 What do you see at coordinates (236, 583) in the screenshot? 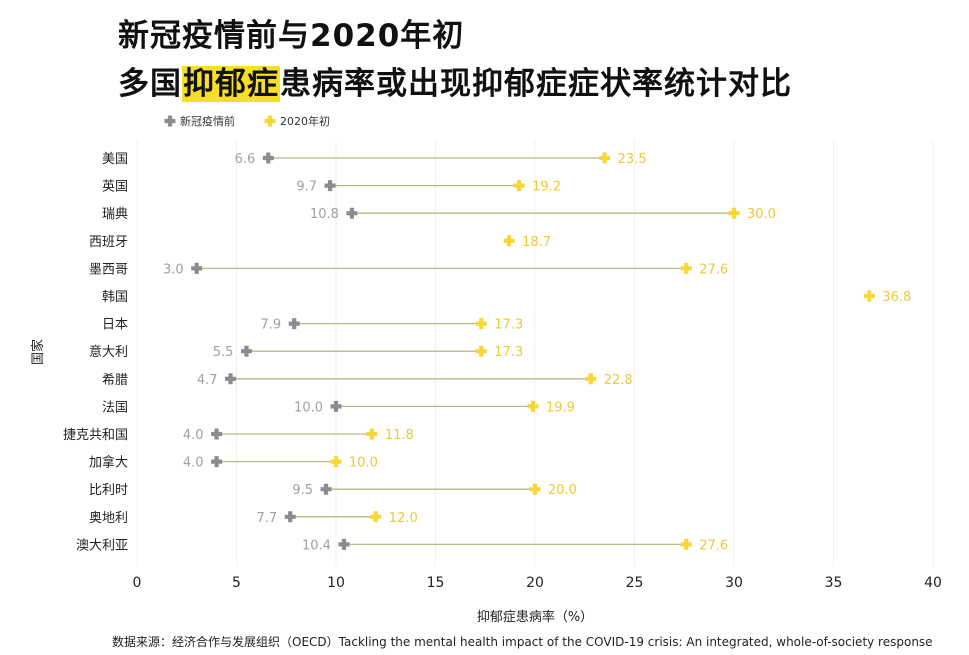
I see `x-tick-label: 5` at bounding box center [236, 583].